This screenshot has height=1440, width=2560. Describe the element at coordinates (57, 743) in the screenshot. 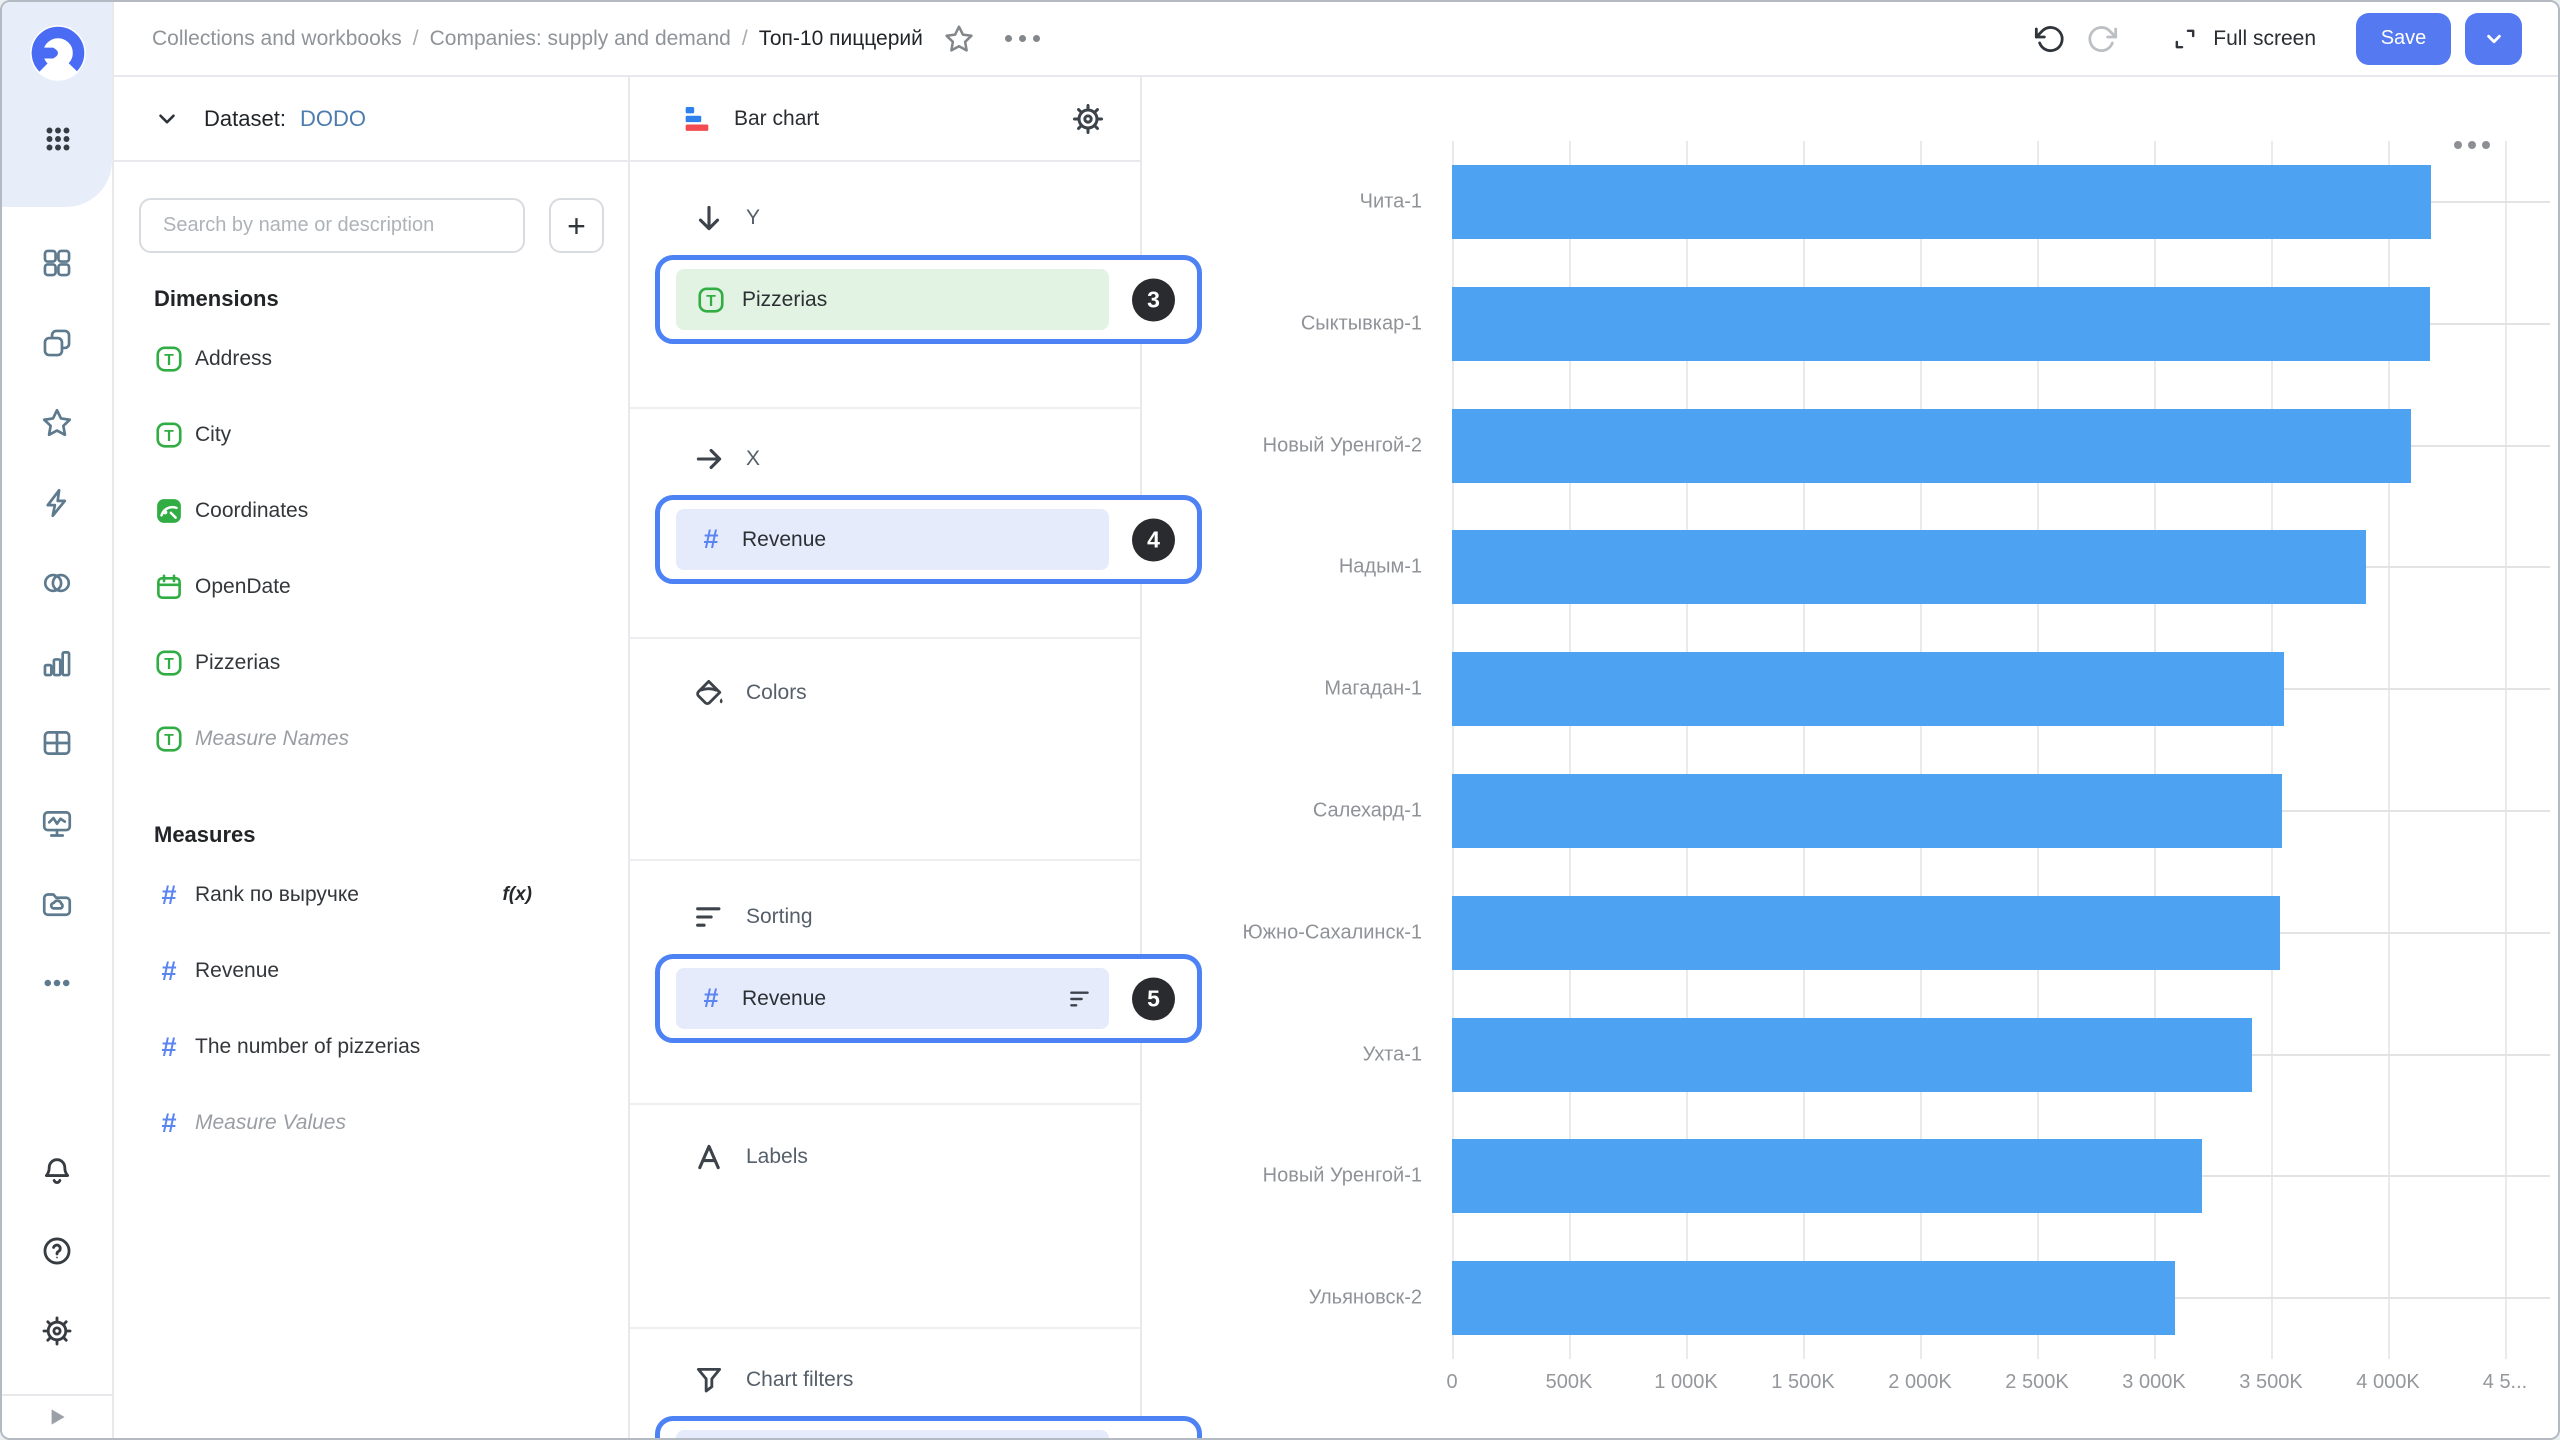

I see `tables-grid-icon` at that location.